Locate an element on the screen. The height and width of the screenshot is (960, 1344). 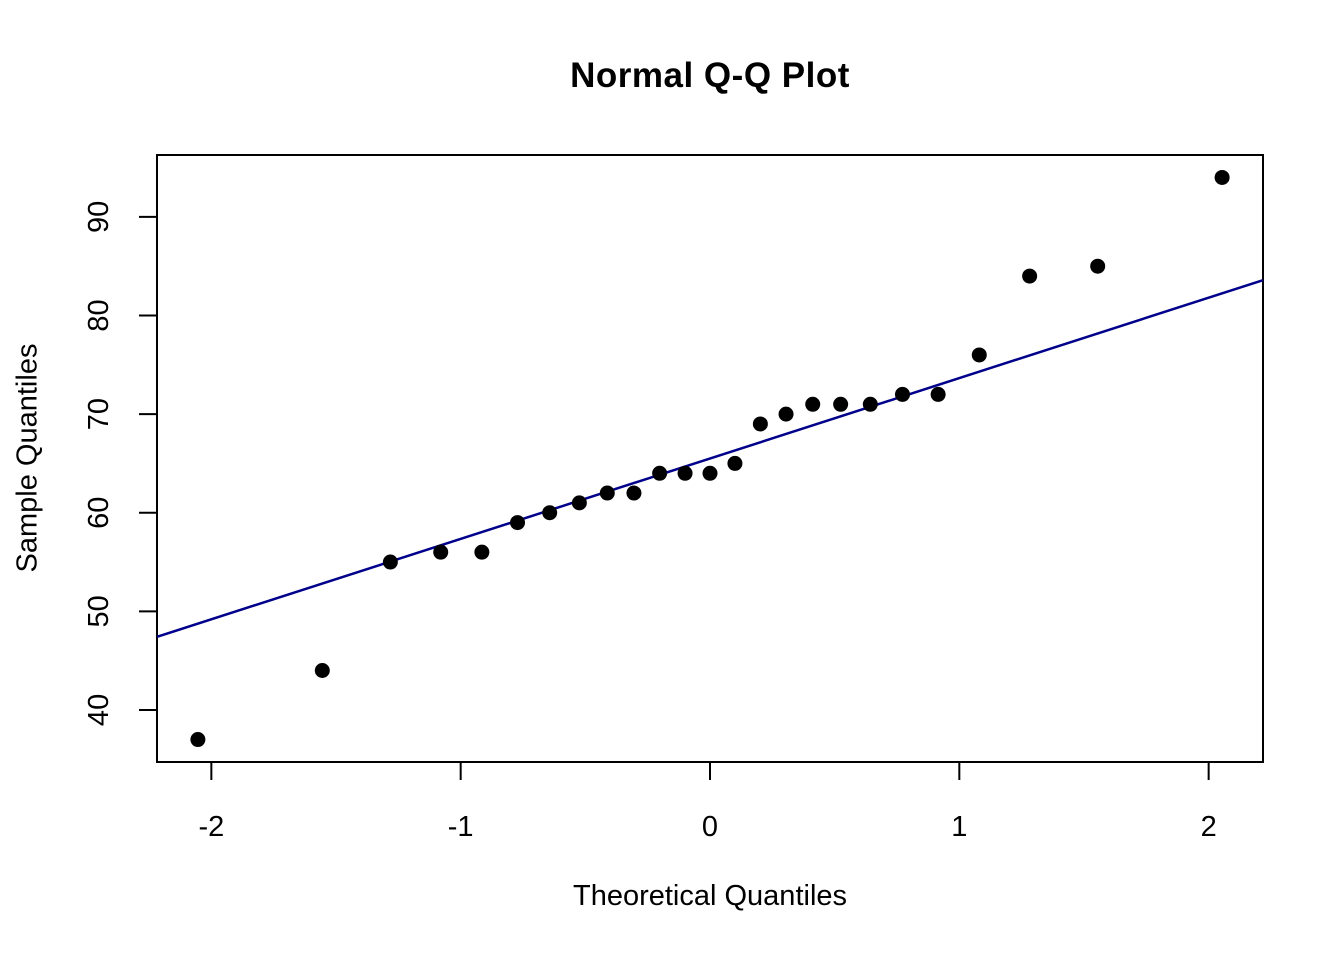
x-tick-label: 0 is located at coordinates (710, 827).